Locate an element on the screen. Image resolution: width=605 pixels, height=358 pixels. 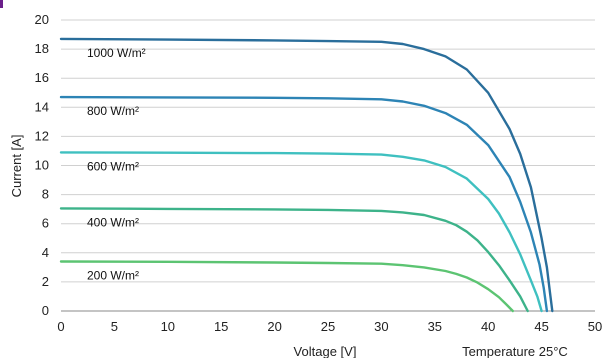
y-tick-label: 4 is located at coordinates (45, 252).